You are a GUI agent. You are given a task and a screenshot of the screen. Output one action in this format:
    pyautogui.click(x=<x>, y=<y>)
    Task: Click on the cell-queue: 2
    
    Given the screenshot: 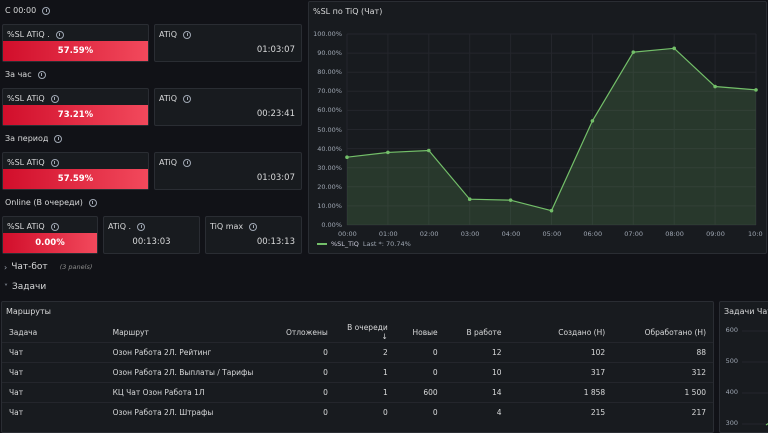 What is the action you would take?
    pyautogui.click(x=364, y=351)
    